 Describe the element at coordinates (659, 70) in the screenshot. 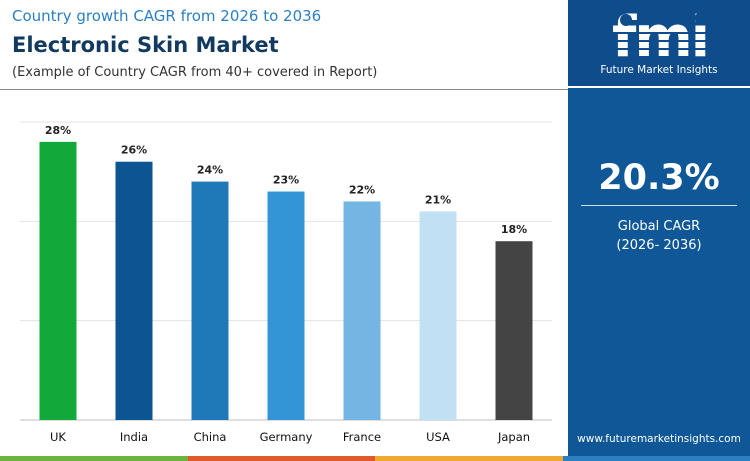

I see `logo-tagline: Future Market Insights` at that location.